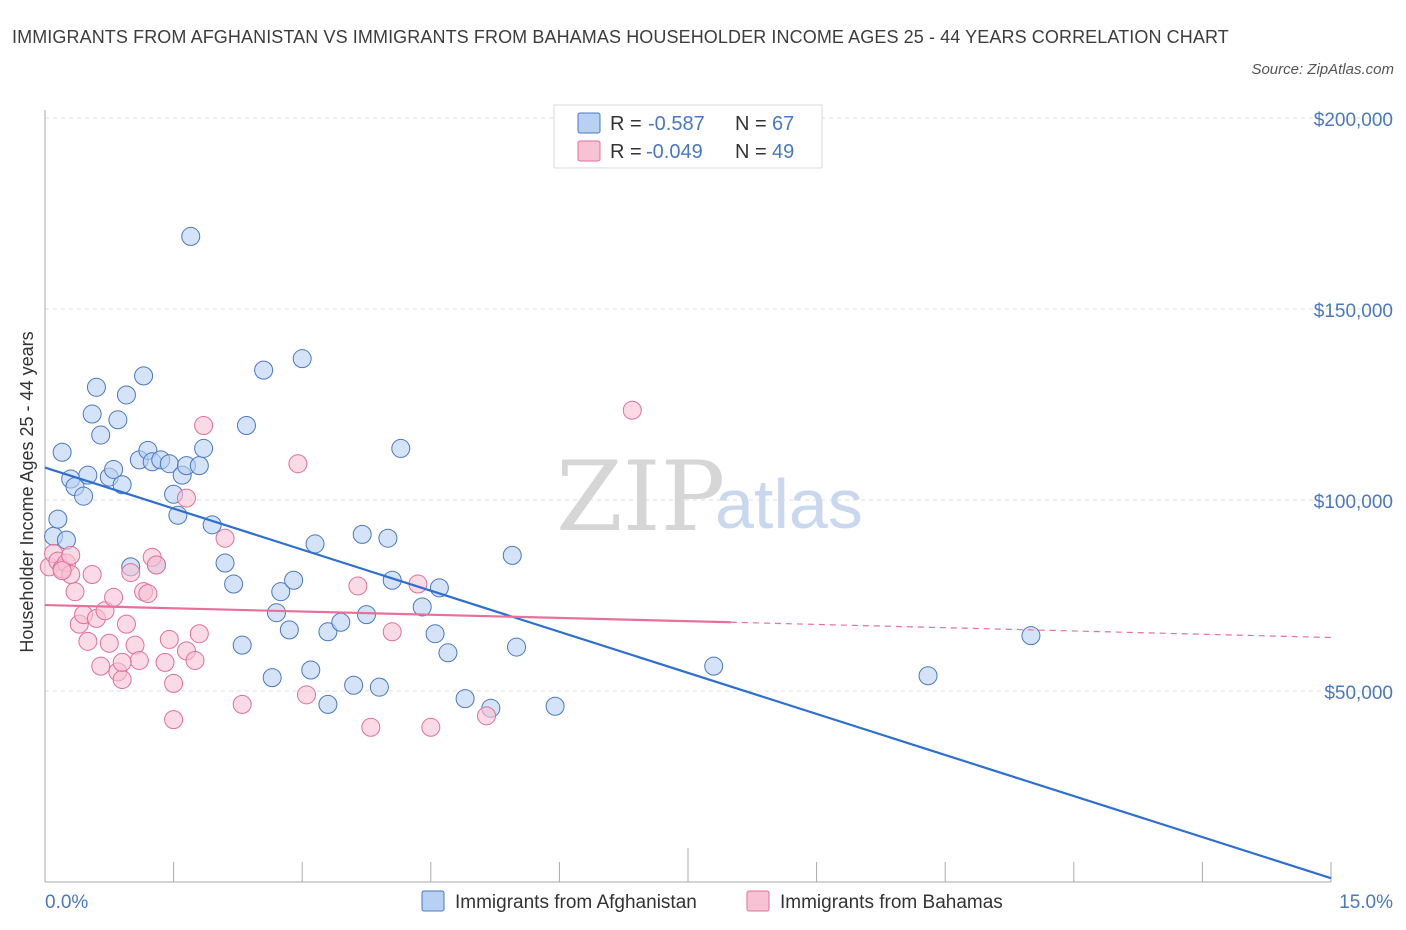  I want to click on bahamas-trend-line, so click(387, 613).